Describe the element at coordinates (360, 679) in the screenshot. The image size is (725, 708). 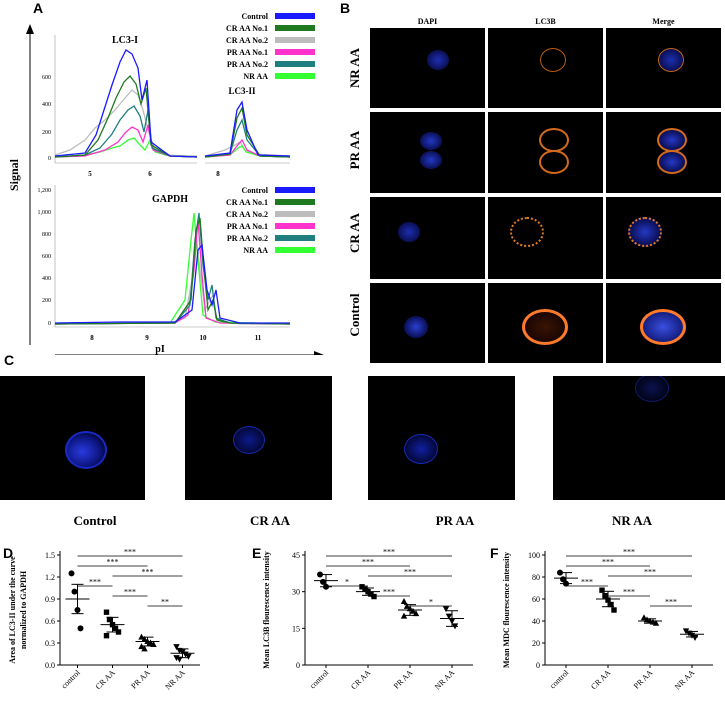
I see `x-tick-label: CR AA` at that location.